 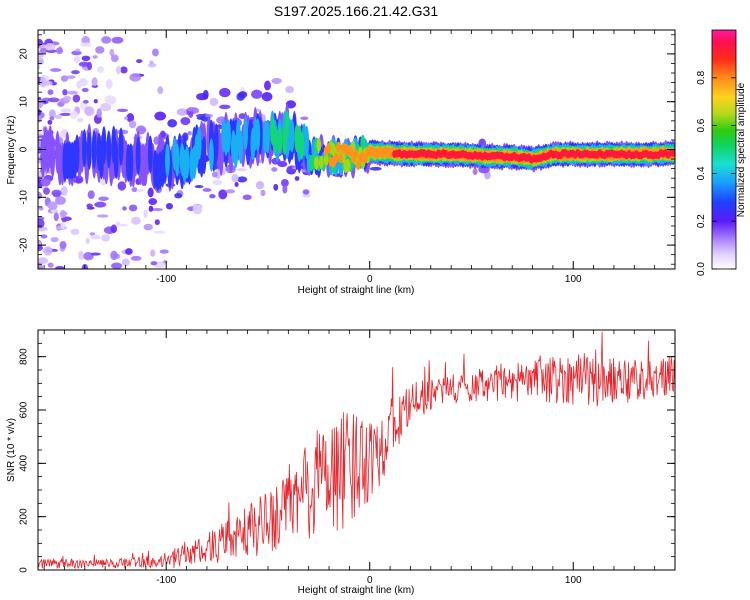 What do you see at coordinates (370, 279) in the screenshot?
I see `x-tick-label: 0` at bounding box center [370, 279].